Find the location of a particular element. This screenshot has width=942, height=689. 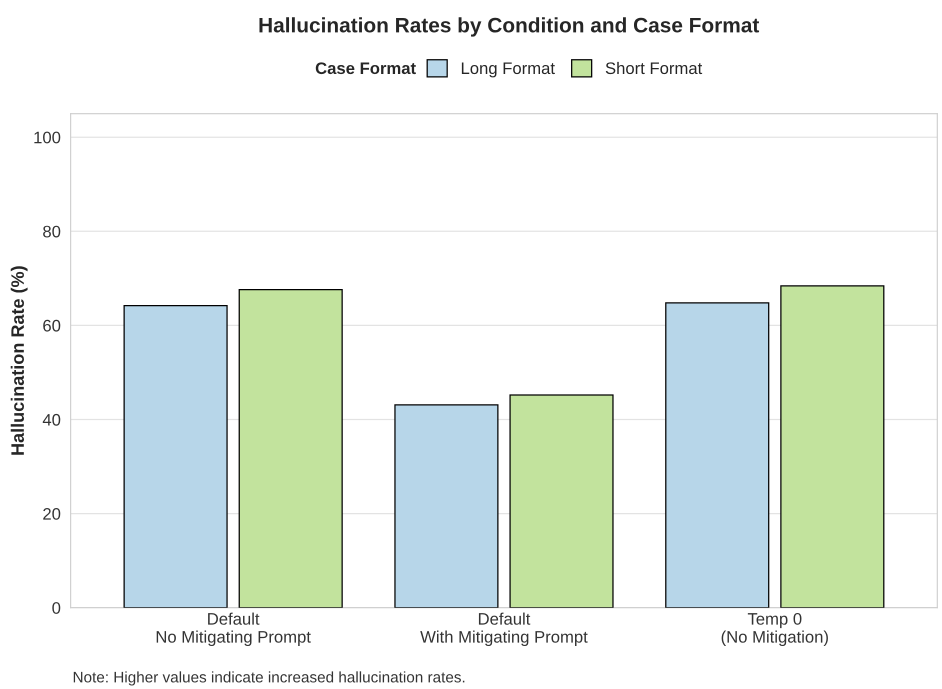

x-tick-label: Default With Mitigating Prompt is located at coordinates (504, 629).